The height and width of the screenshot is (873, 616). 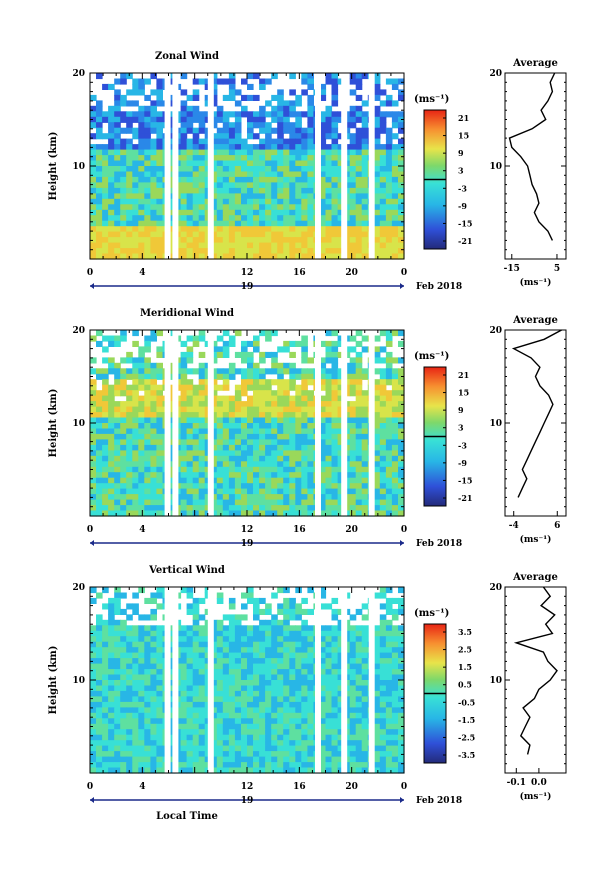 What do you see at coordinates (462, 463) in the screenshot?
I see `colorbar-tick-label: -9` at bounding box center [462, 463].